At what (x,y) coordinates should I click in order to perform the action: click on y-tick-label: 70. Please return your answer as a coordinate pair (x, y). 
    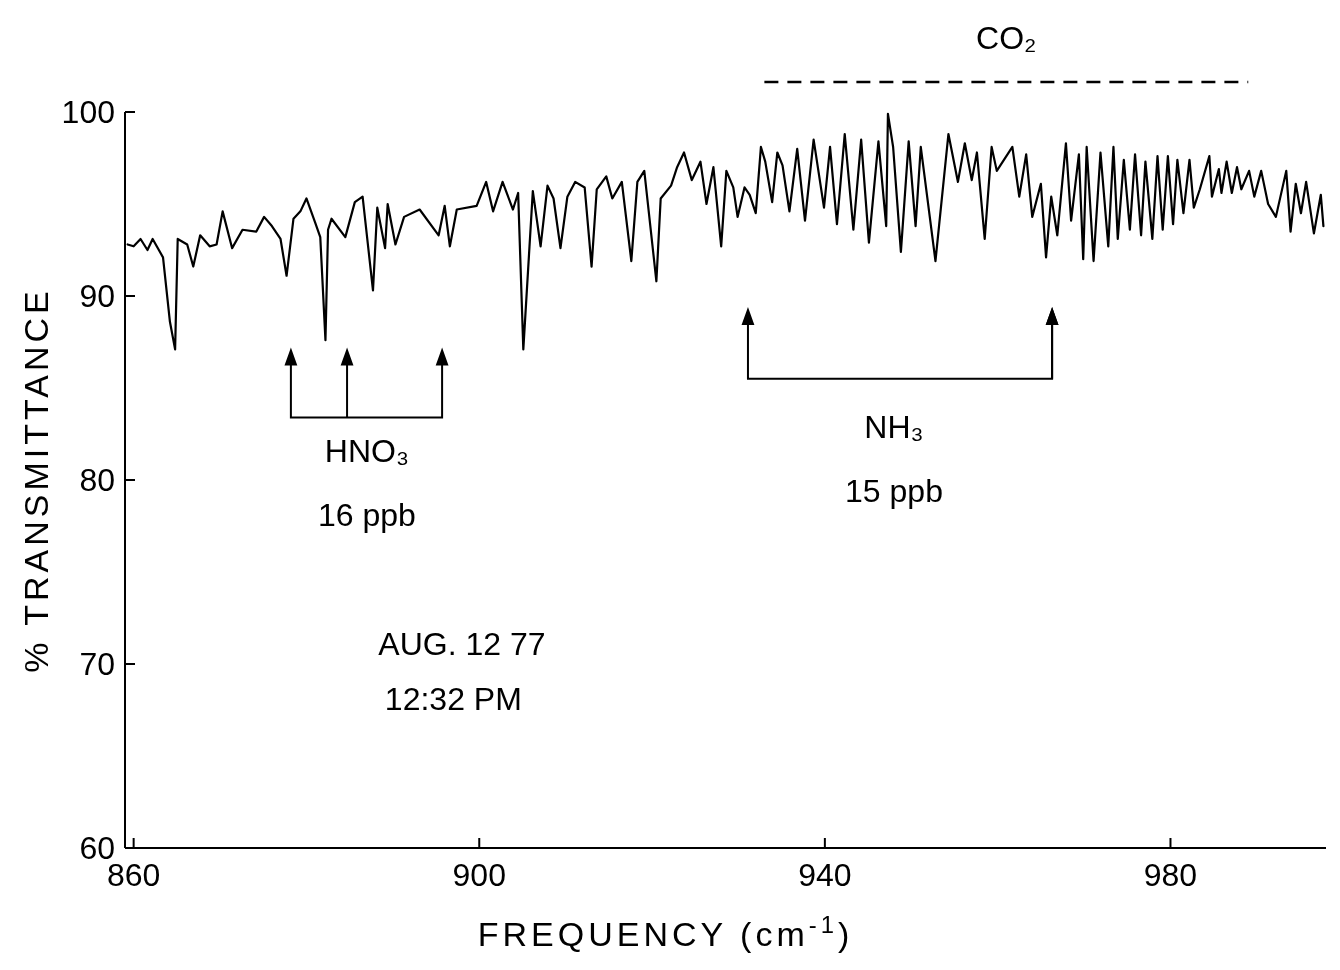
    Looking at the image, I should click on (97, 664).